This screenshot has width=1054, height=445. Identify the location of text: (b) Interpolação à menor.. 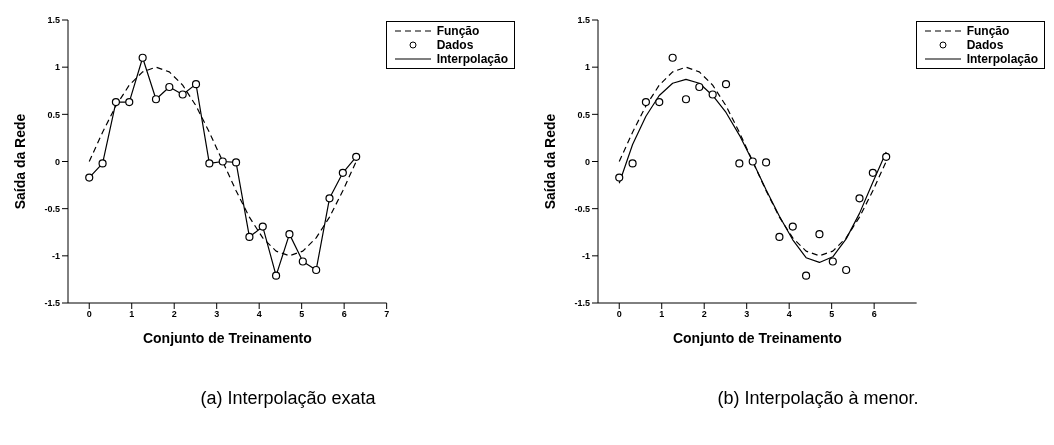
(818, 398).